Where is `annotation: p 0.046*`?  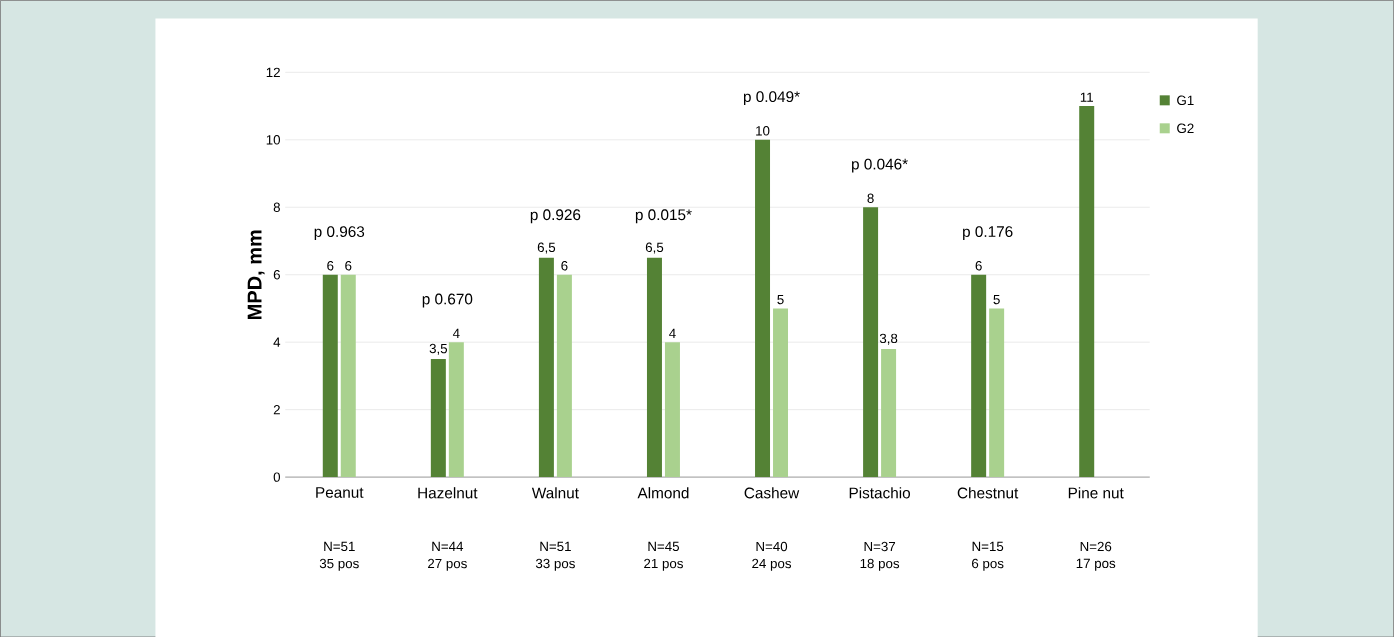 annotation: p 0.046* is located at coordinates (880, 165).